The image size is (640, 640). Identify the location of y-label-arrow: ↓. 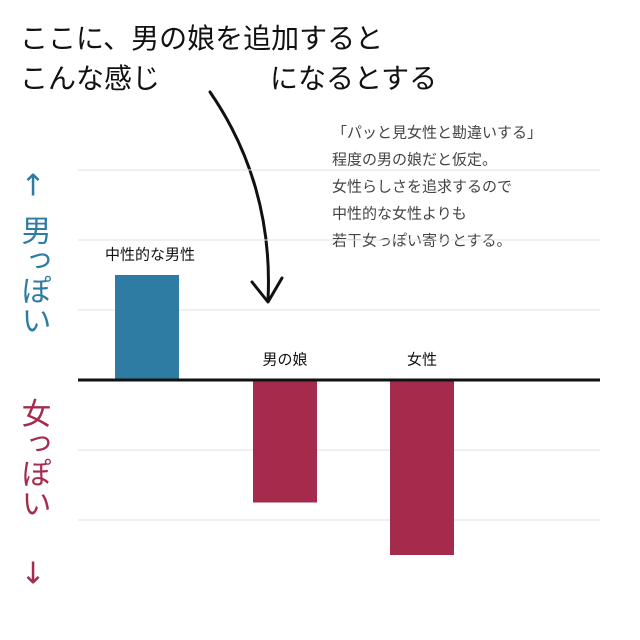
(32, 574).